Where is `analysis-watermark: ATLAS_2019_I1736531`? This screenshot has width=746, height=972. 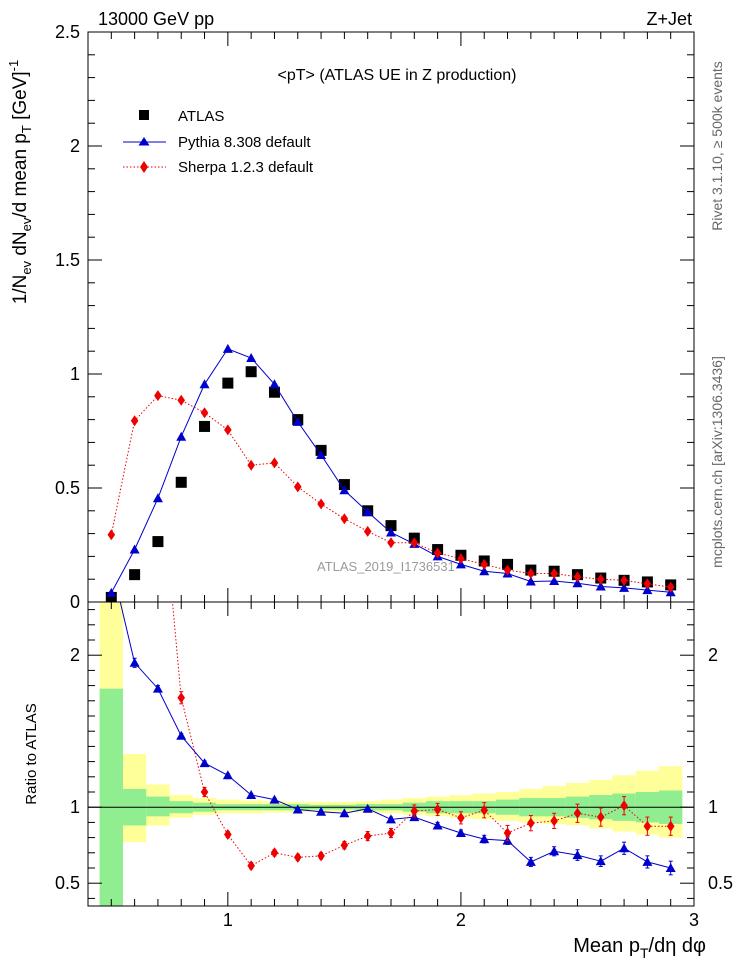
analysis-watermark: ATLAS_2019_I1736531 is located at coordinates (386, 566).